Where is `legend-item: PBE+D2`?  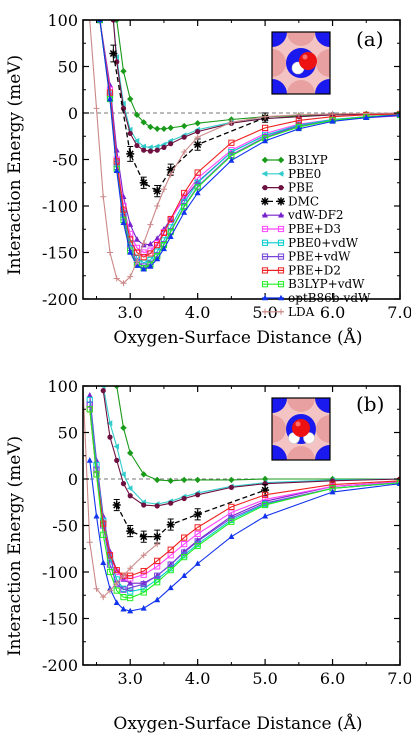
legend-item: PBE+D2 is located at coordinates (301, 270).